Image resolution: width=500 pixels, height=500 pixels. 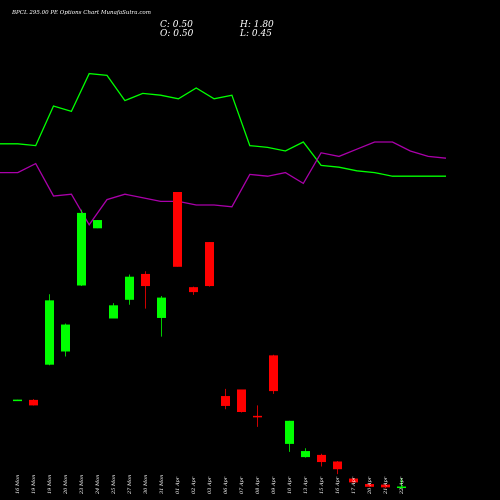 I want to click on low-label: L: 0.45, so click(x=255, y=34).